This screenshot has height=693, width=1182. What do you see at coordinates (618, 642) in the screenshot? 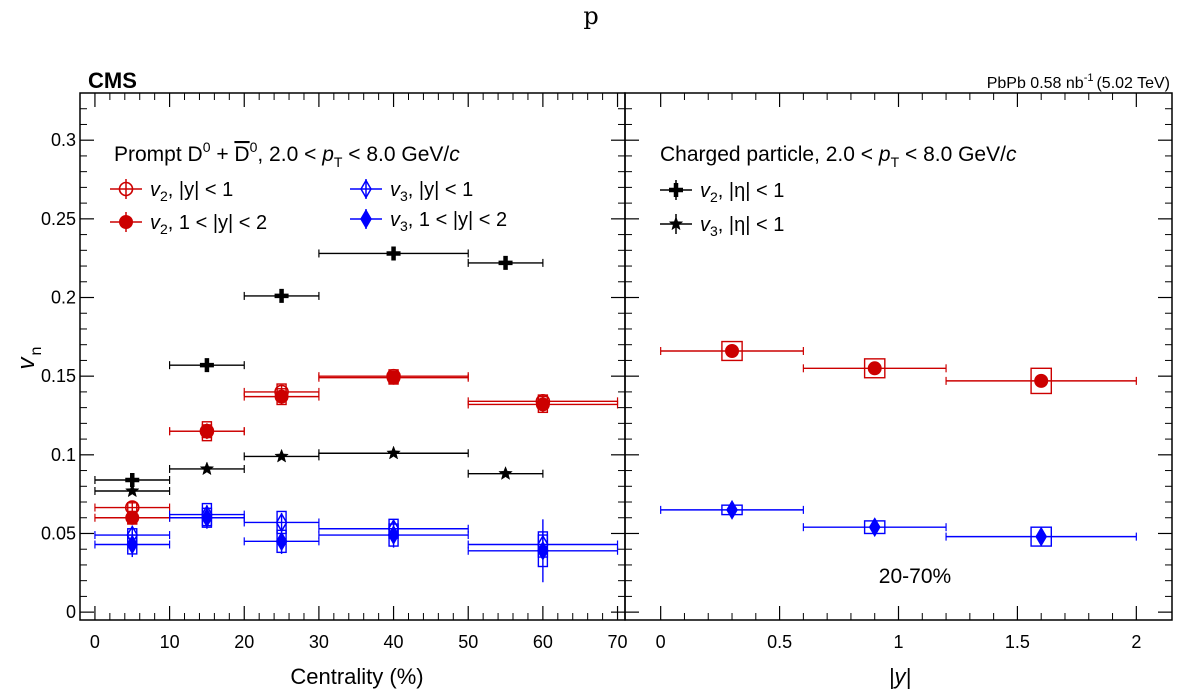
I see `x-tick-label: 70` at bounding box center [618, 642].